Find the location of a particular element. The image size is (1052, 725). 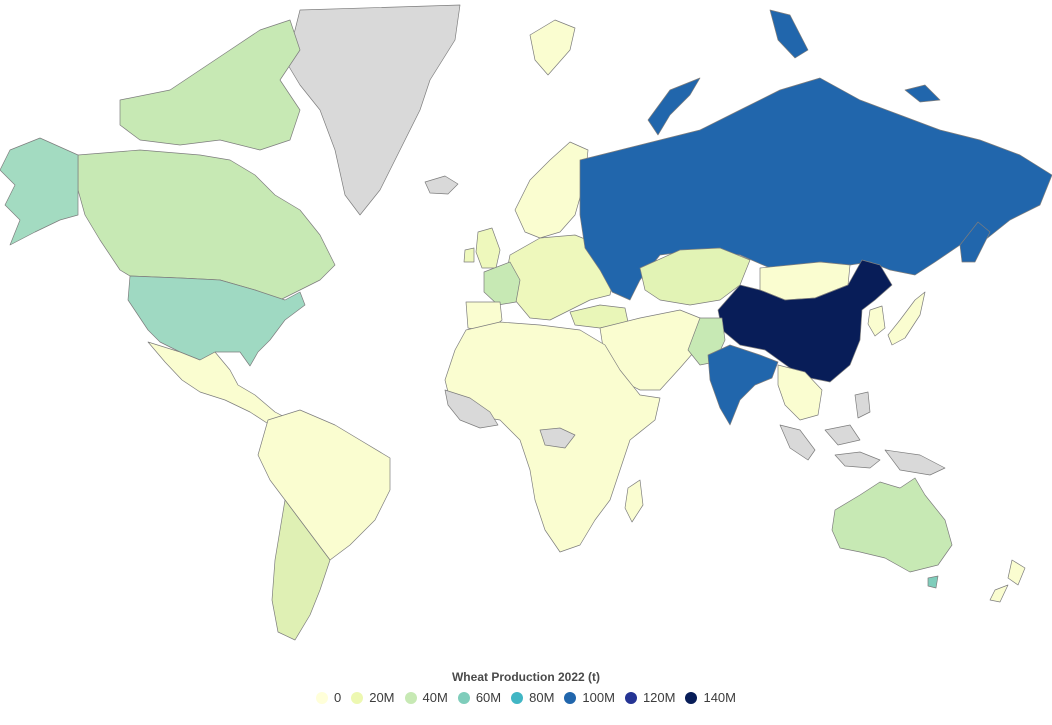

region-tasmania is located at coordinates (933, 582).